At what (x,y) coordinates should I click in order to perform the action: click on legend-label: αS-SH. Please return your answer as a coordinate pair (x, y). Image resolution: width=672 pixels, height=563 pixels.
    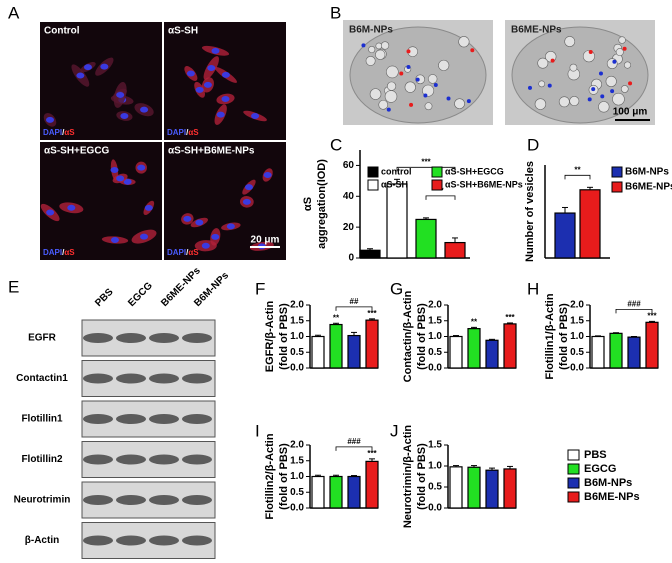
    Looking at the image, I should click on (394, 184).